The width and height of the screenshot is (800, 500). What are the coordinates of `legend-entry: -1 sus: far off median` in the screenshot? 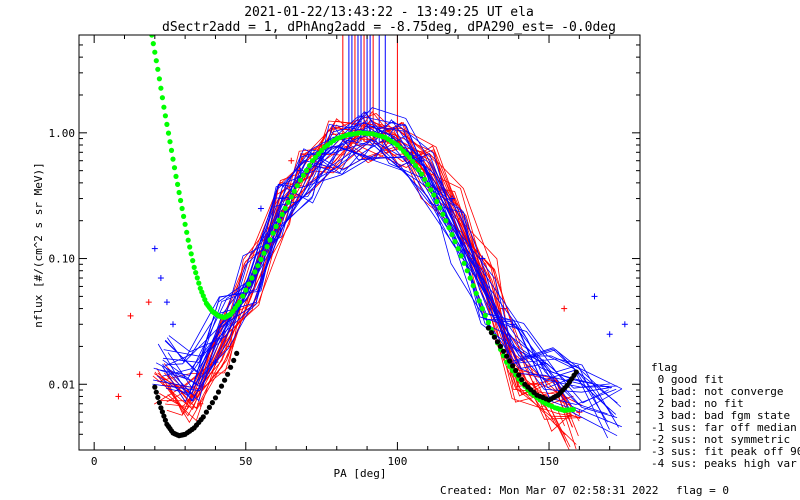 It's located at (724, 427).